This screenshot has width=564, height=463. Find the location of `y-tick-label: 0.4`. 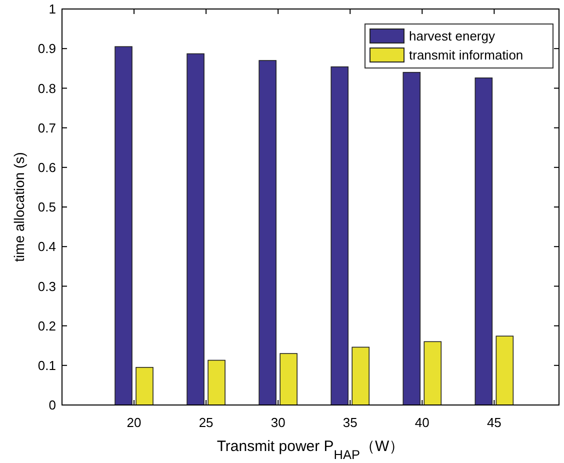

y-tick-label: 0.4 is located at coordinates (47, 246).